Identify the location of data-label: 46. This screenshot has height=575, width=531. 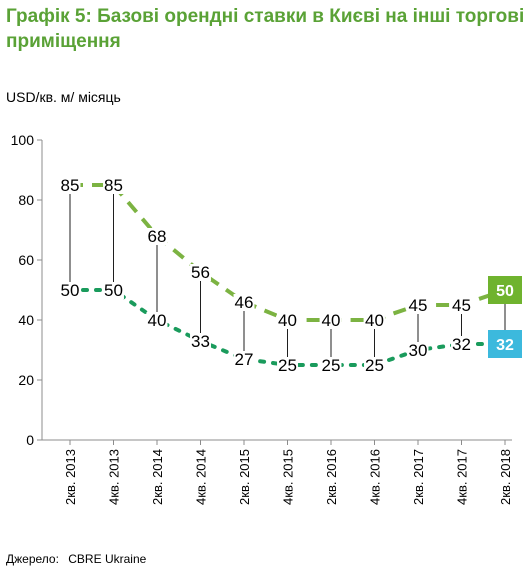
(244, 302).